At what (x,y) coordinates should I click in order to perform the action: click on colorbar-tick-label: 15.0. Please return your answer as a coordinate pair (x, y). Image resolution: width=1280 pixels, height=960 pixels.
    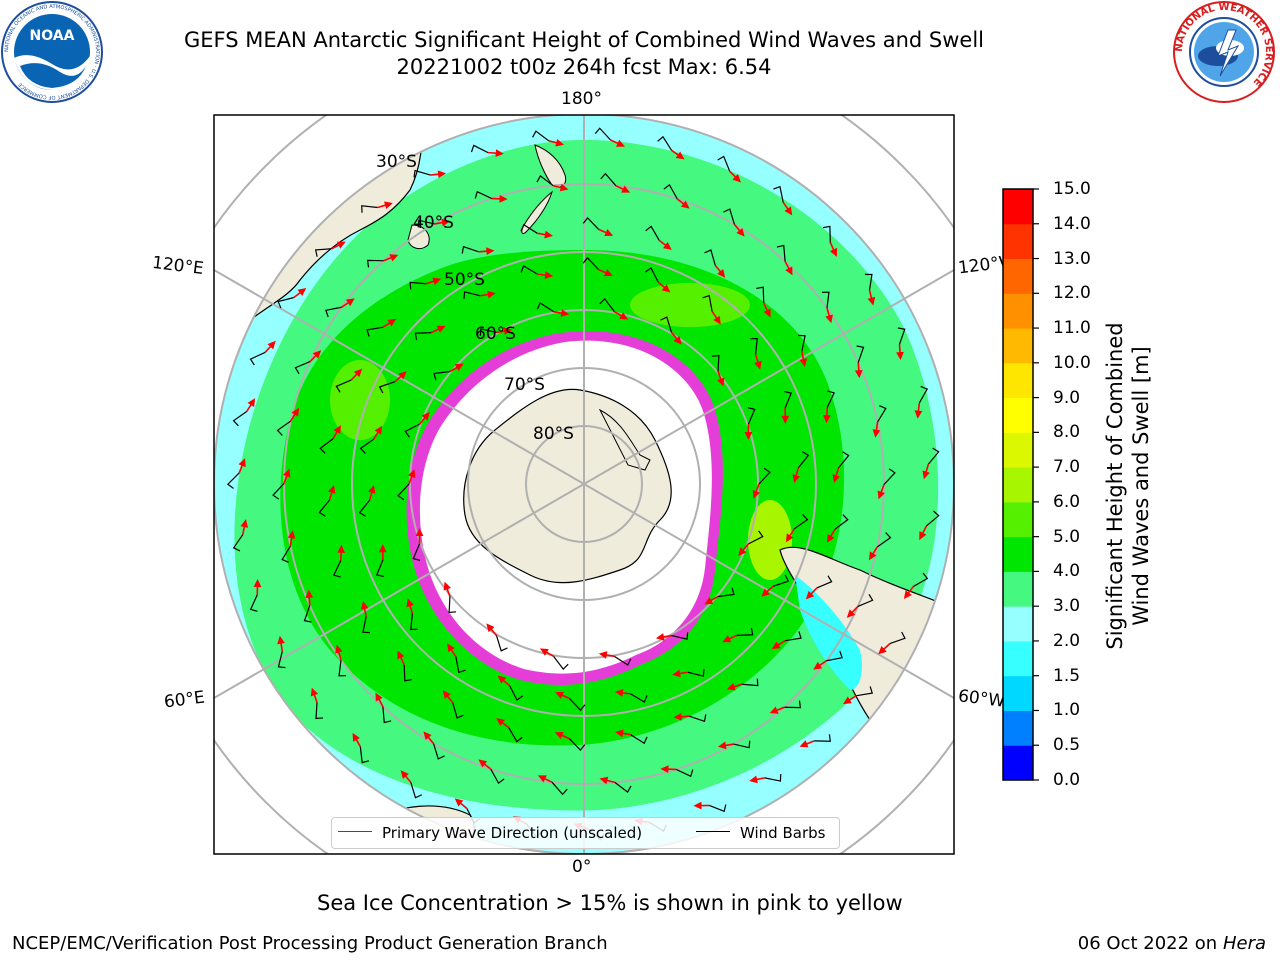
    Looking at the image, I should click on (1072, 189).